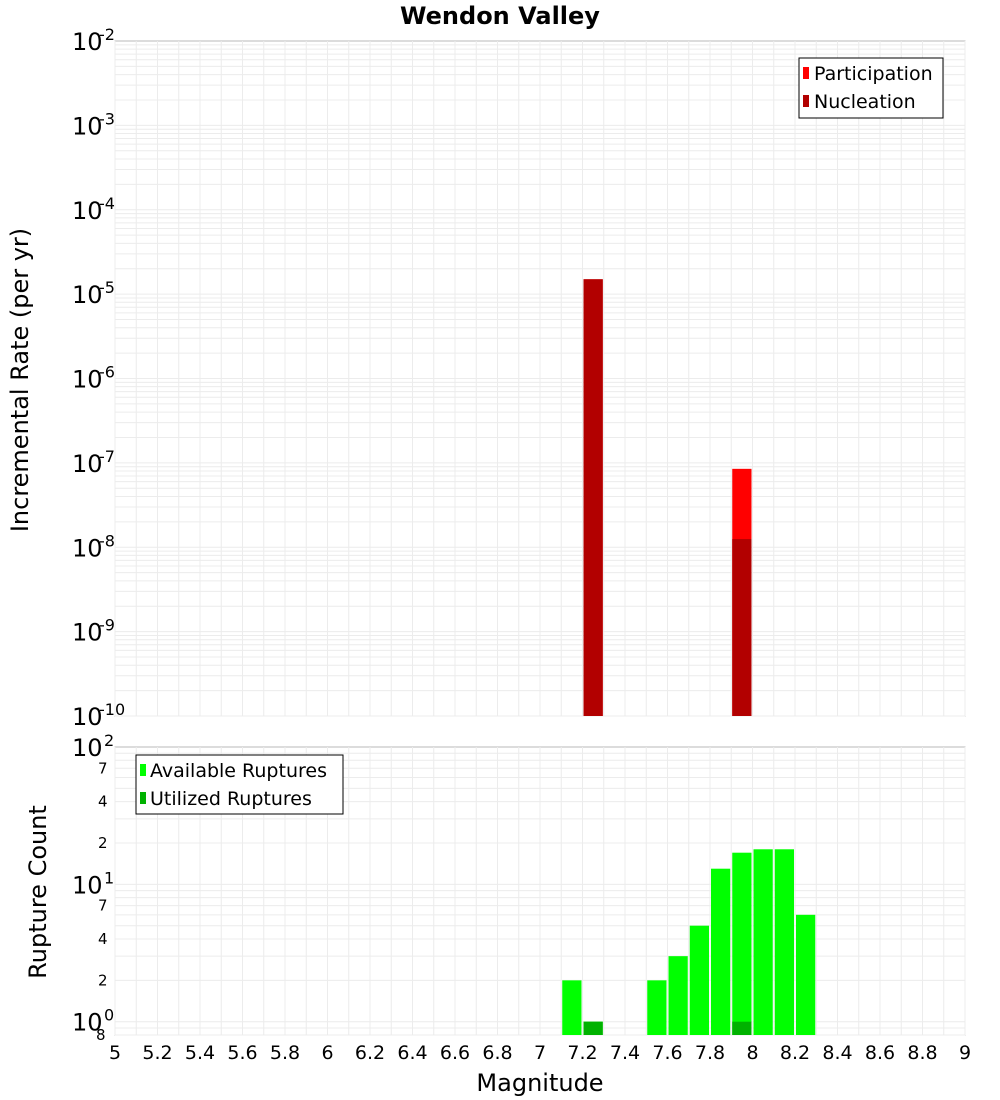 This screenshot has width=1000, height=1100. Describe the element at coordinates (497, 1053) in the screenshot. I see `x-tick-label: 6.8` at that location.